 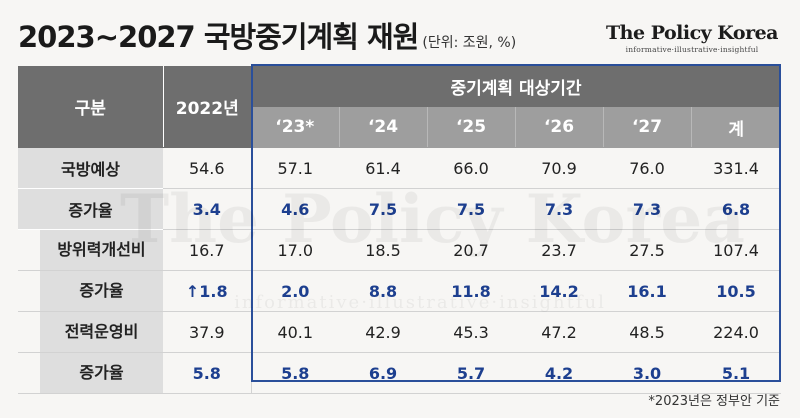 What do you see at coordinates (714, 401) in the screenshot?
I see `footnote: *2023년은 정부안 기준` at bounding box center [714, 401].